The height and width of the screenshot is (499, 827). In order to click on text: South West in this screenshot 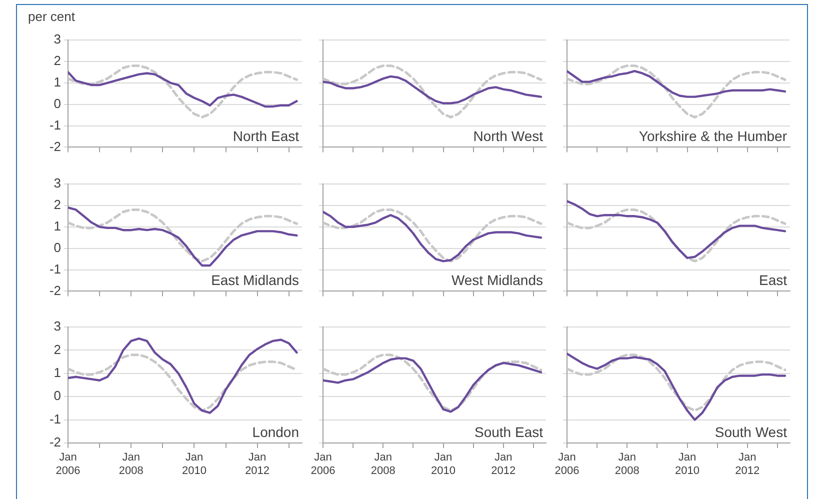, I will do `click(751, 432)`.